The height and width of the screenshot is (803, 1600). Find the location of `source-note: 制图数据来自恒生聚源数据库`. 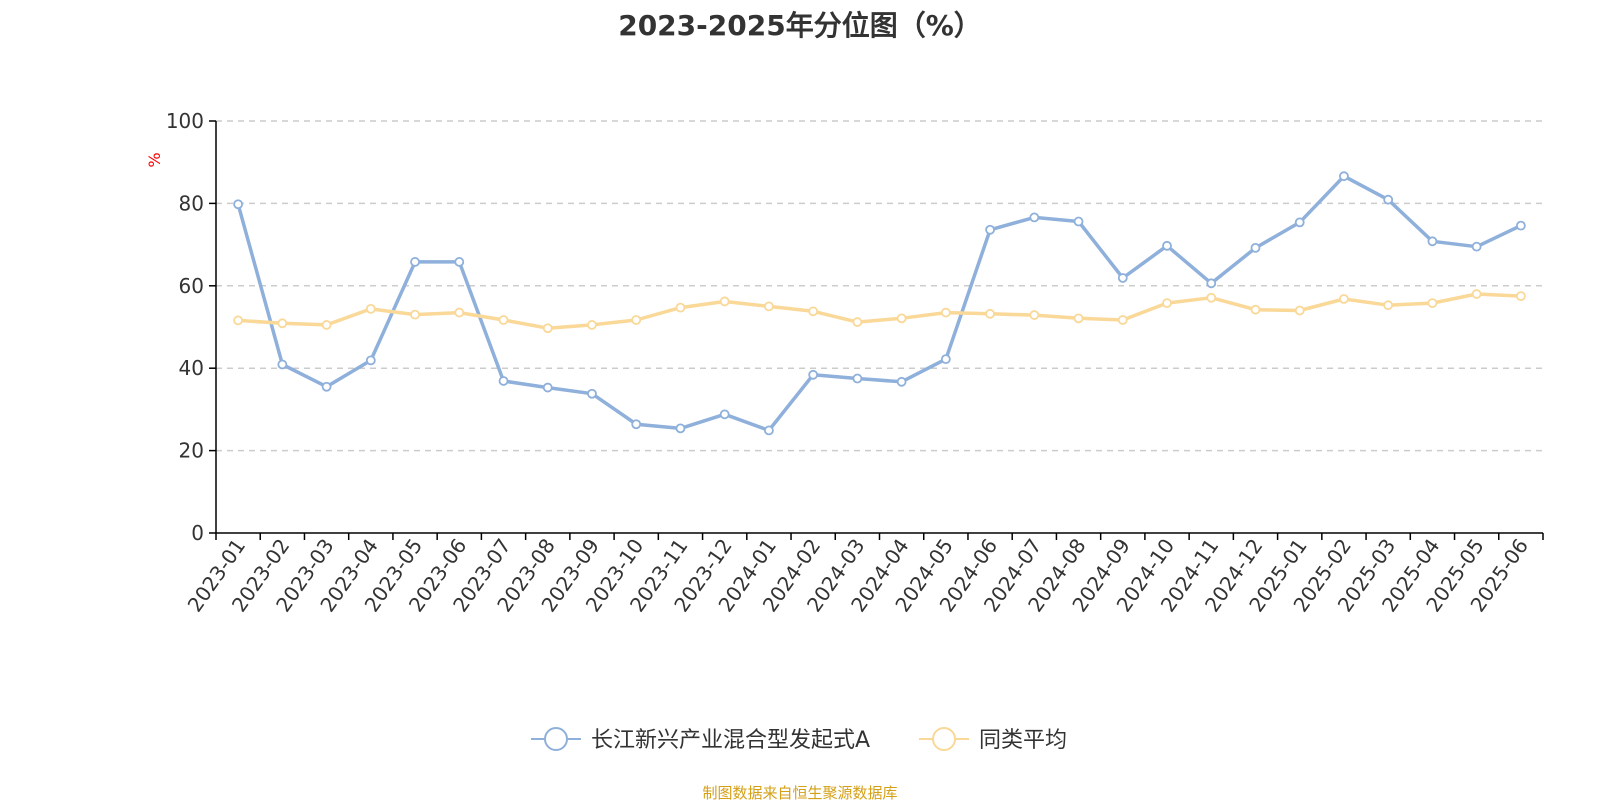

source-note: 制图数据来自恒生聚源数据库 is located at coordinates (800, 793).